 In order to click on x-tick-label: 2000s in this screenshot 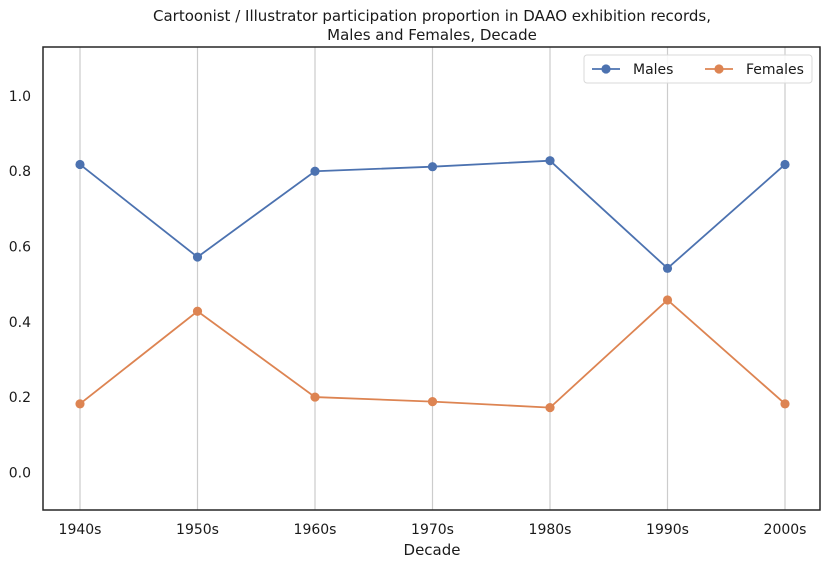, I will do `click(785, 530)`.